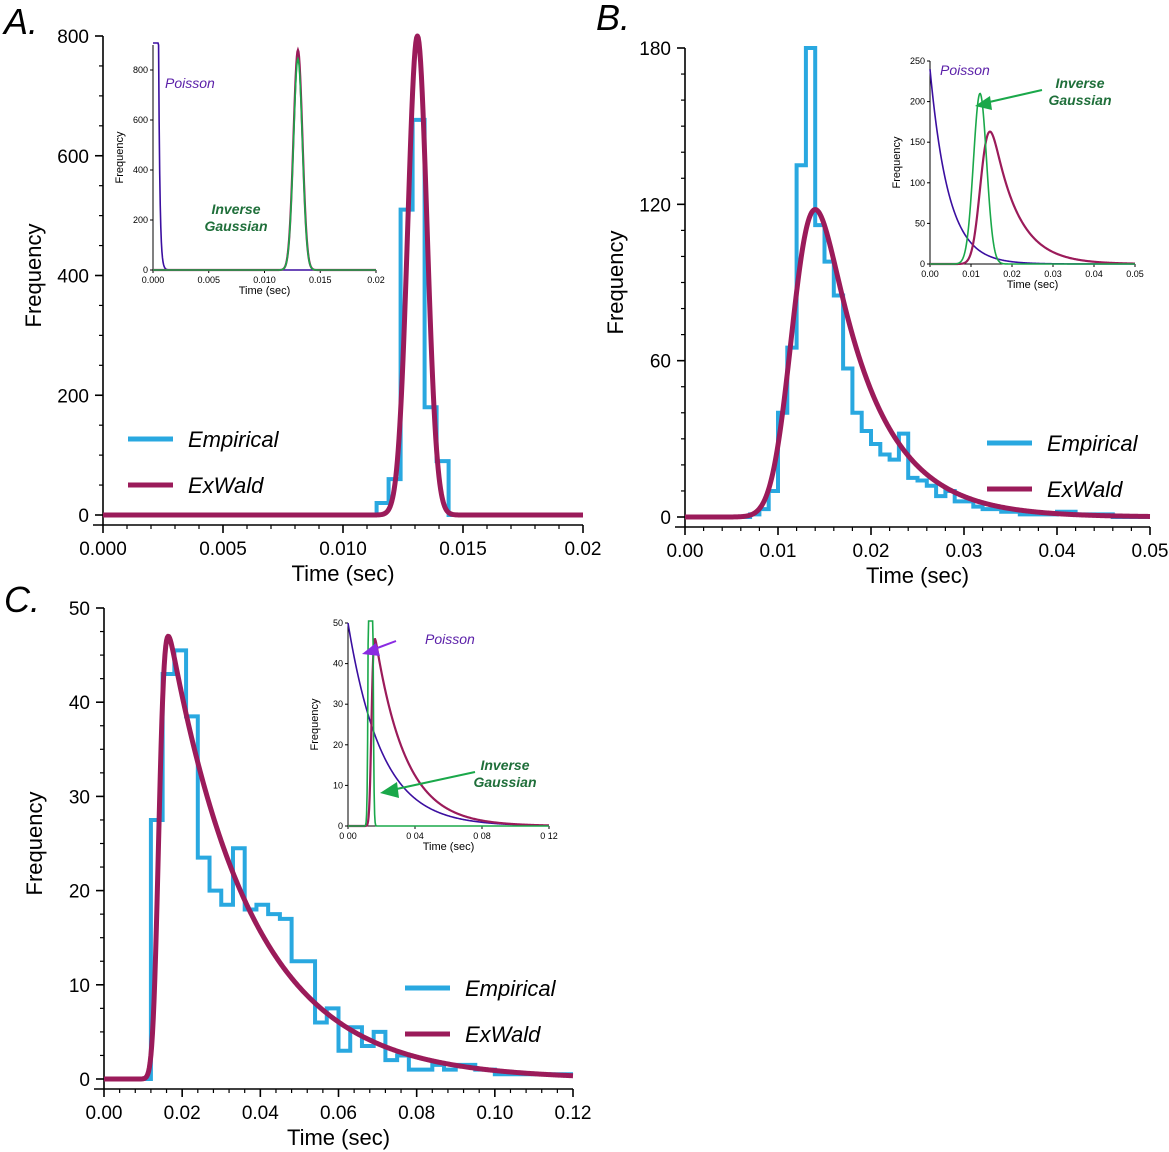  I want to click on inset-y-tick-label: 150, so click(917, 142).